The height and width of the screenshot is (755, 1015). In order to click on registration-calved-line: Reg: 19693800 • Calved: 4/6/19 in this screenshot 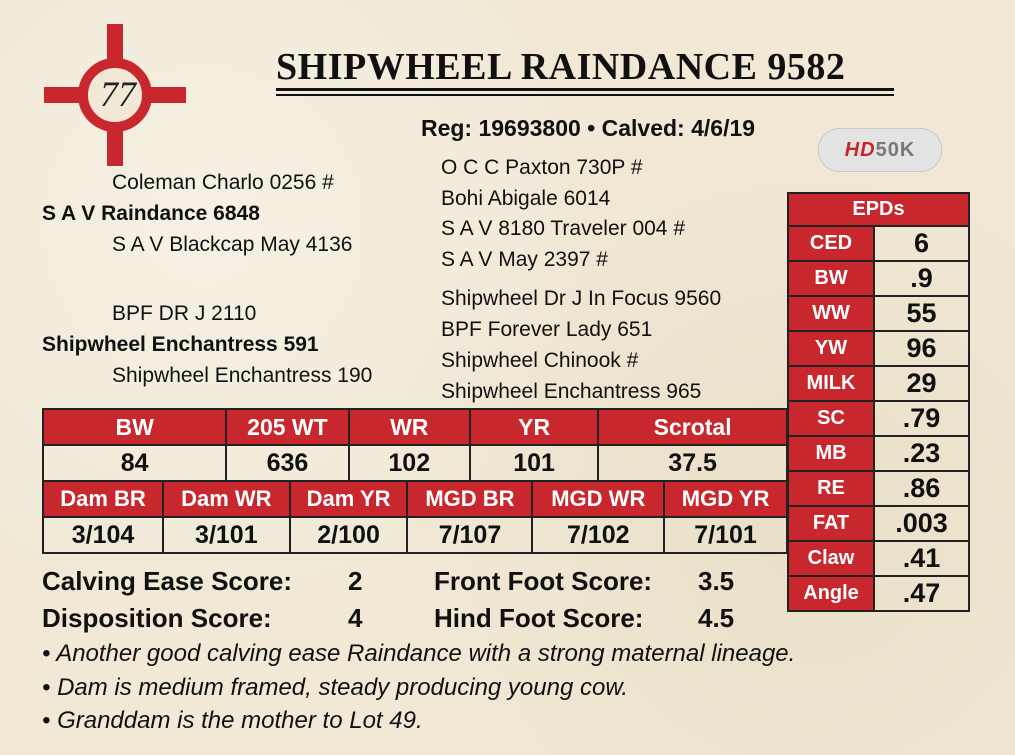, I will do `click(588, 128)`.